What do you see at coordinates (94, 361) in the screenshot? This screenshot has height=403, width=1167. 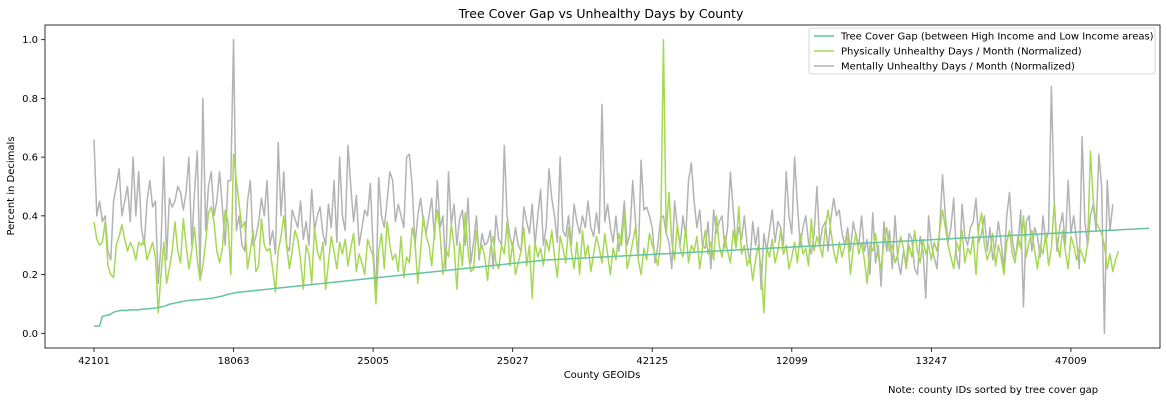 I see `x-tick-label: 42101` at bounding box center [94, 361].